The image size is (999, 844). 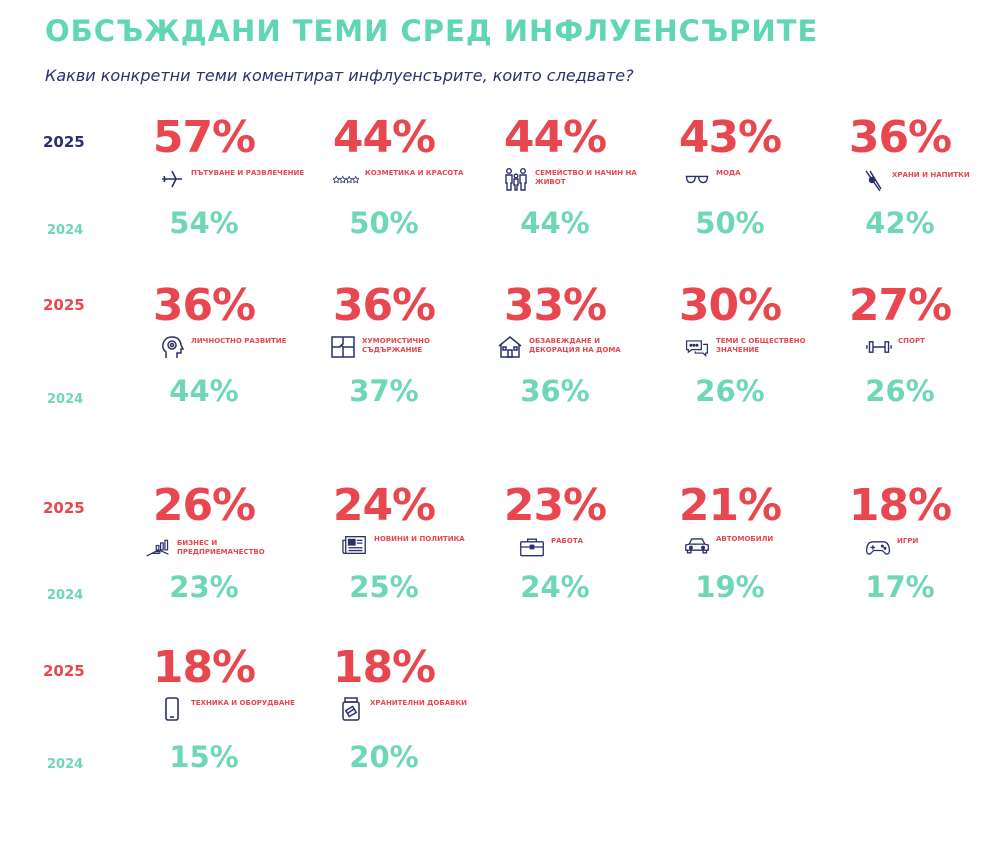 What do you see at coordinates (555, 587) in the screenshot?
I see `value-2024: 24%` at bounding box center [555, 587].